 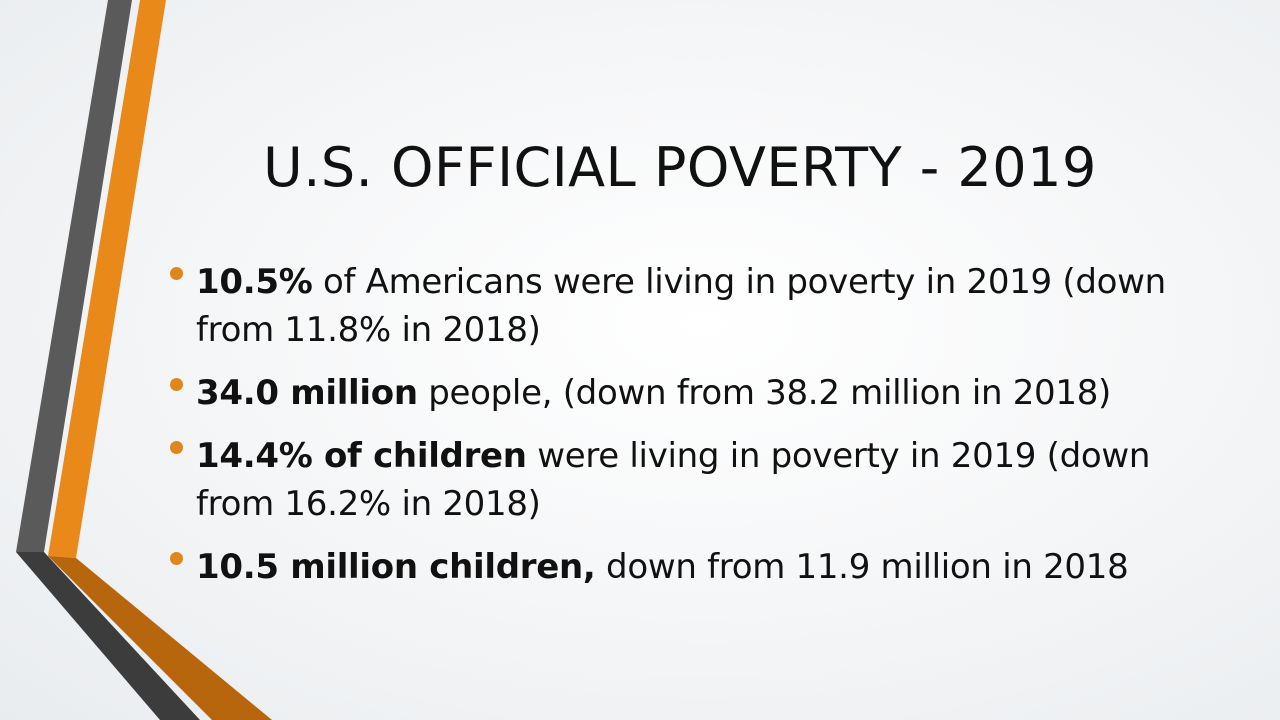 I want to click on bullet-4-bold: 10.5 million children,, so click(x=396, y=567).